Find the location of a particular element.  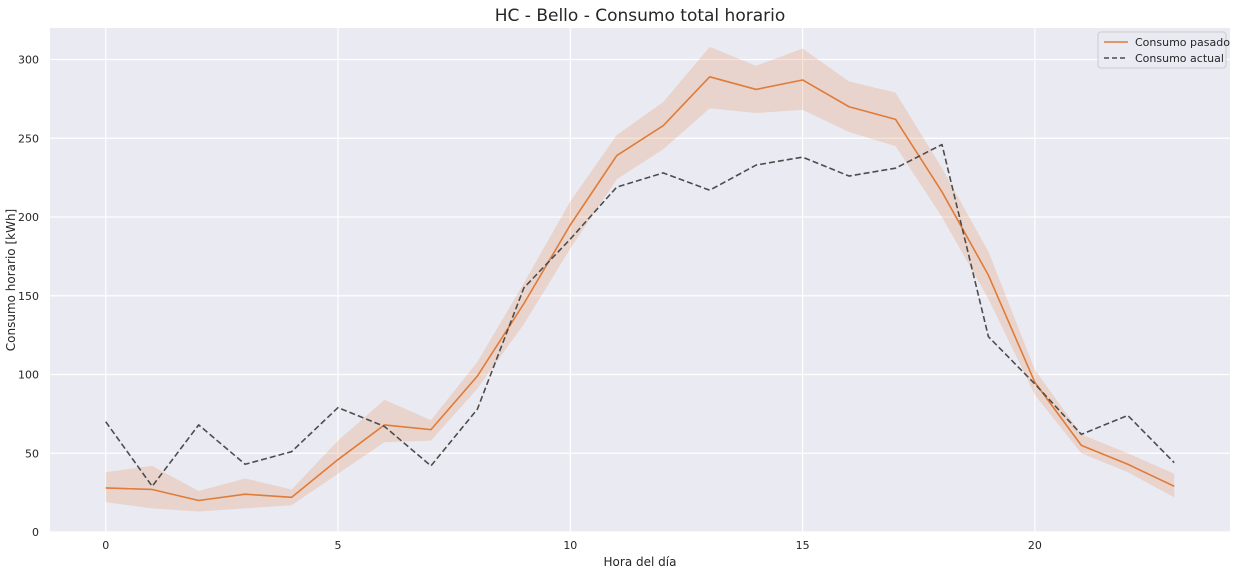

y-tick-label: 300 is located at coordinates (28, 60).